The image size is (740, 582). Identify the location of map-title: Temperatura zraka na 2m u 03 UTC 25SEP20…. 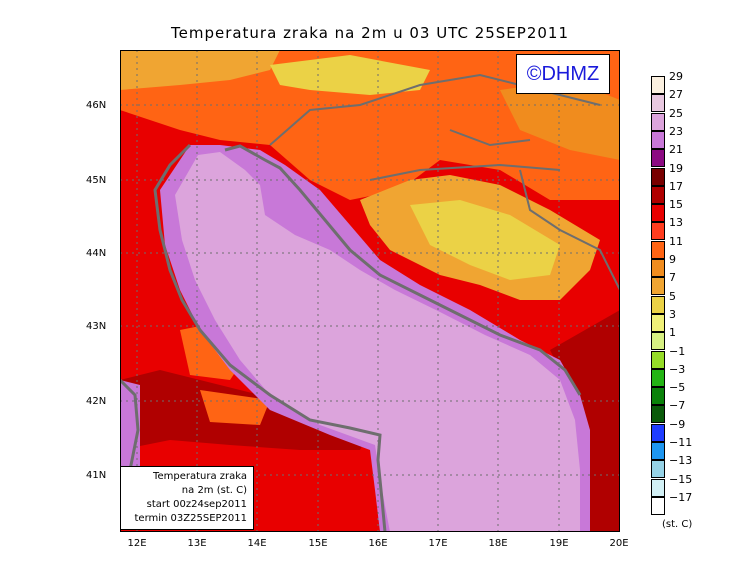
(370, 33).